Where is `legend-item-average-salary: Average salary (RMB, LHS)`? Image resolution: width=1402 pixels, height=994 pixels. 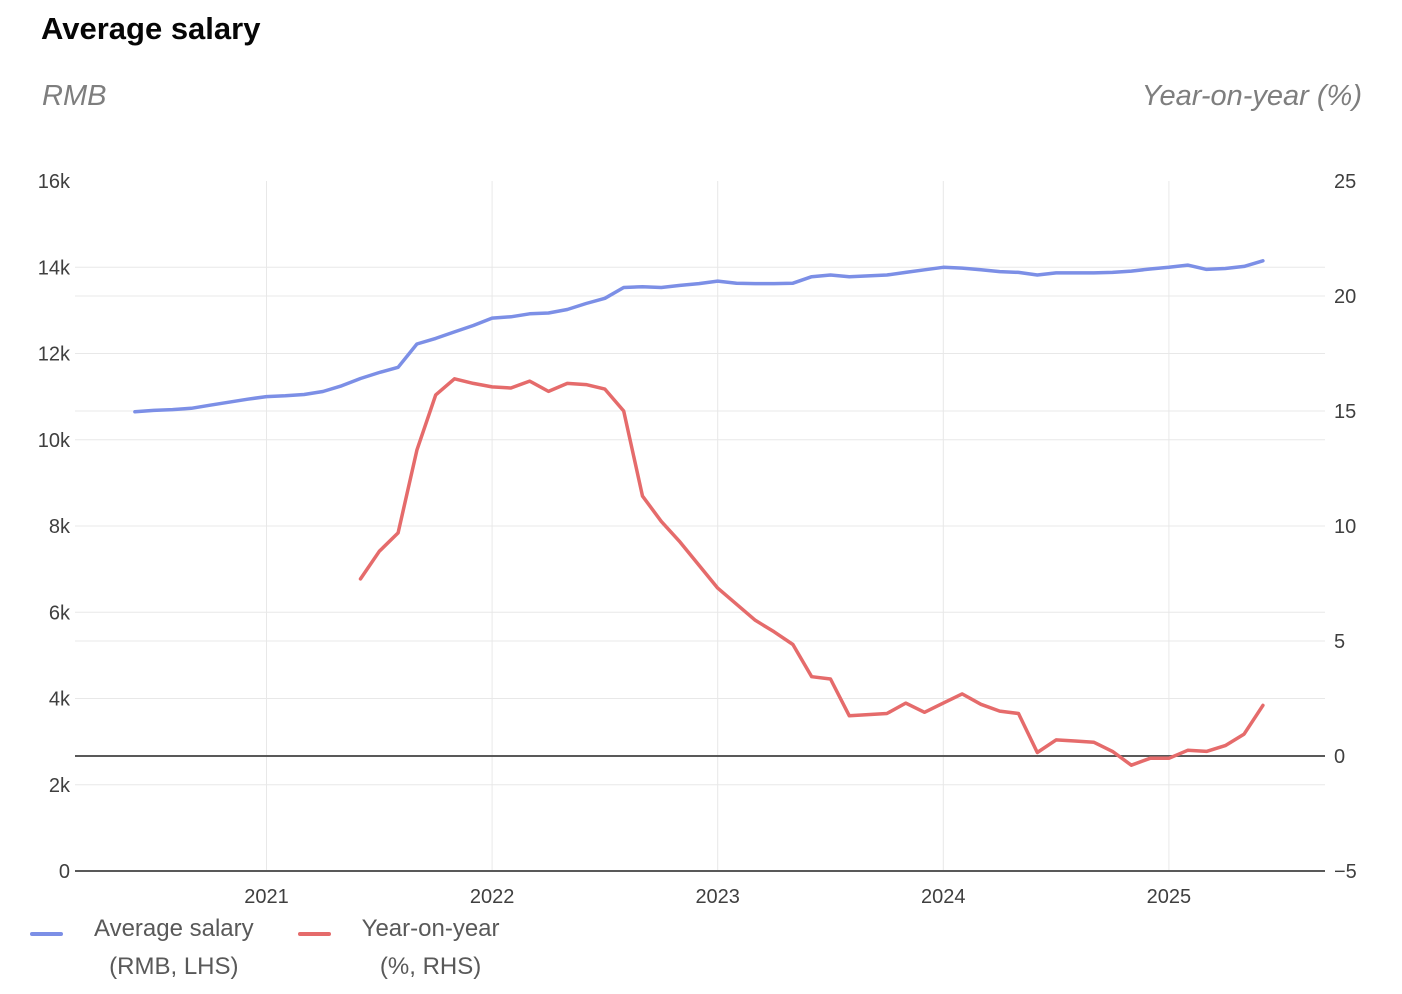
legend-item-average-salary: Average salary (RMB, LHS) is located at coordinates (142, 948).